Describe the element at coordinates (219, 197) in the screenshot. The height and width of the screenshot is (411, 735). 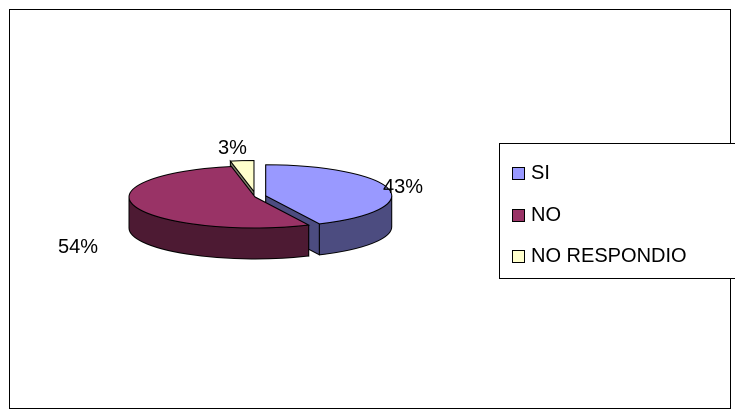
I see `slice-no-top` at that location.